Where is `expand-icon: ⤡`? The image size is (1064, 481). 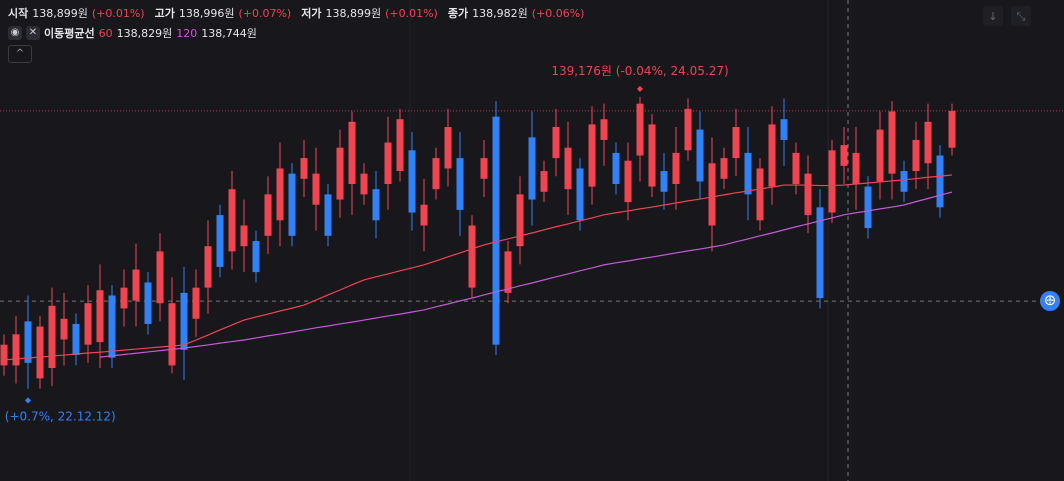
expand-icon: ⤡ is located at coordinates (1021, 16).